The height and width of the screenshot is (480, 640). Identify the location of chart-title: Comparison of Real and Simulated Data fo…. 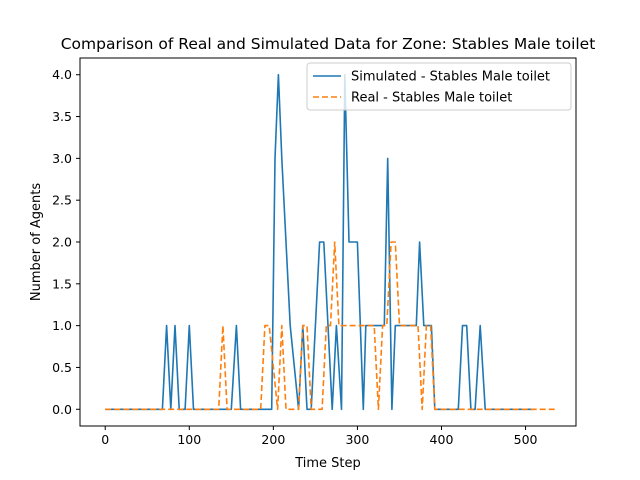
(328, 44).